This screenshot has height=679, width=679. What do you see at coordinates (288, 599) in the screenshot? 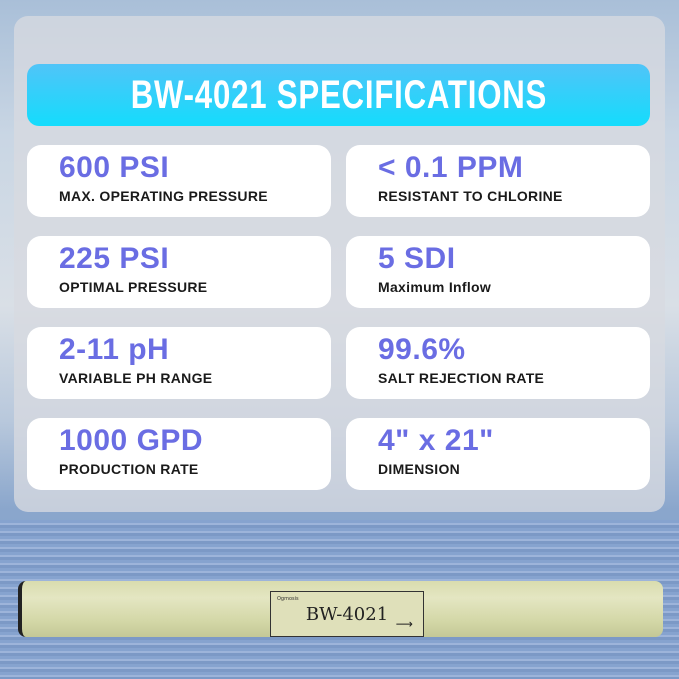
I see `brand-text: Ogmosis` at bounding box center [288, 599].